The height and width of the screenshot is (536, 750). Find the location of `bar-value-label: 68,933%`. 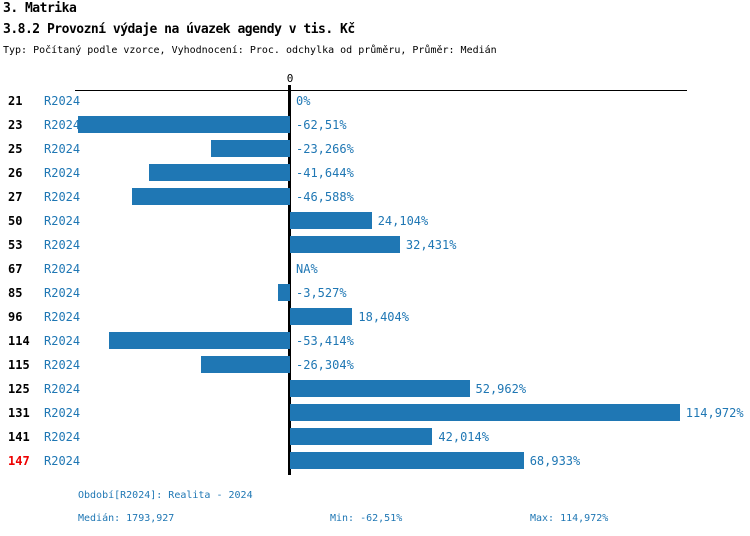

bar-value-label: 68,933% is located at coordinates (555, 461).